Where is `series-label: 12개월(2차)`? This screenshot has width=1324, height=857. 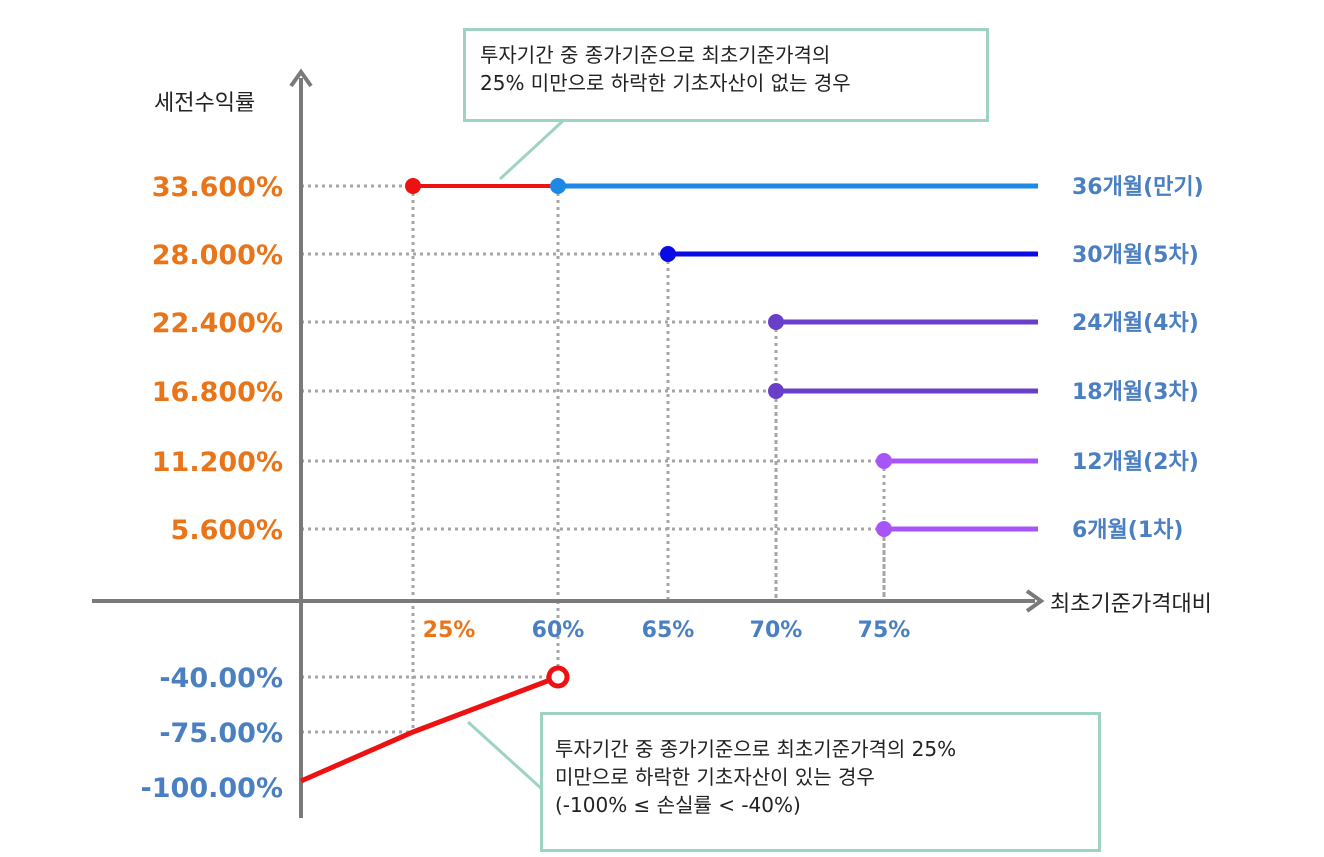 series-label: 12개월(2차) is located at coordinates (1135, 462).